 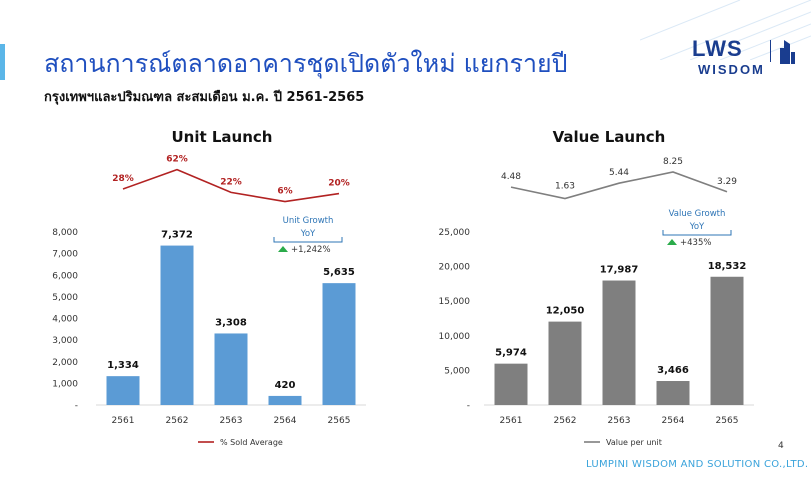 I want to click on unit-line-point-label: 62%, so click(x=177, y=160).